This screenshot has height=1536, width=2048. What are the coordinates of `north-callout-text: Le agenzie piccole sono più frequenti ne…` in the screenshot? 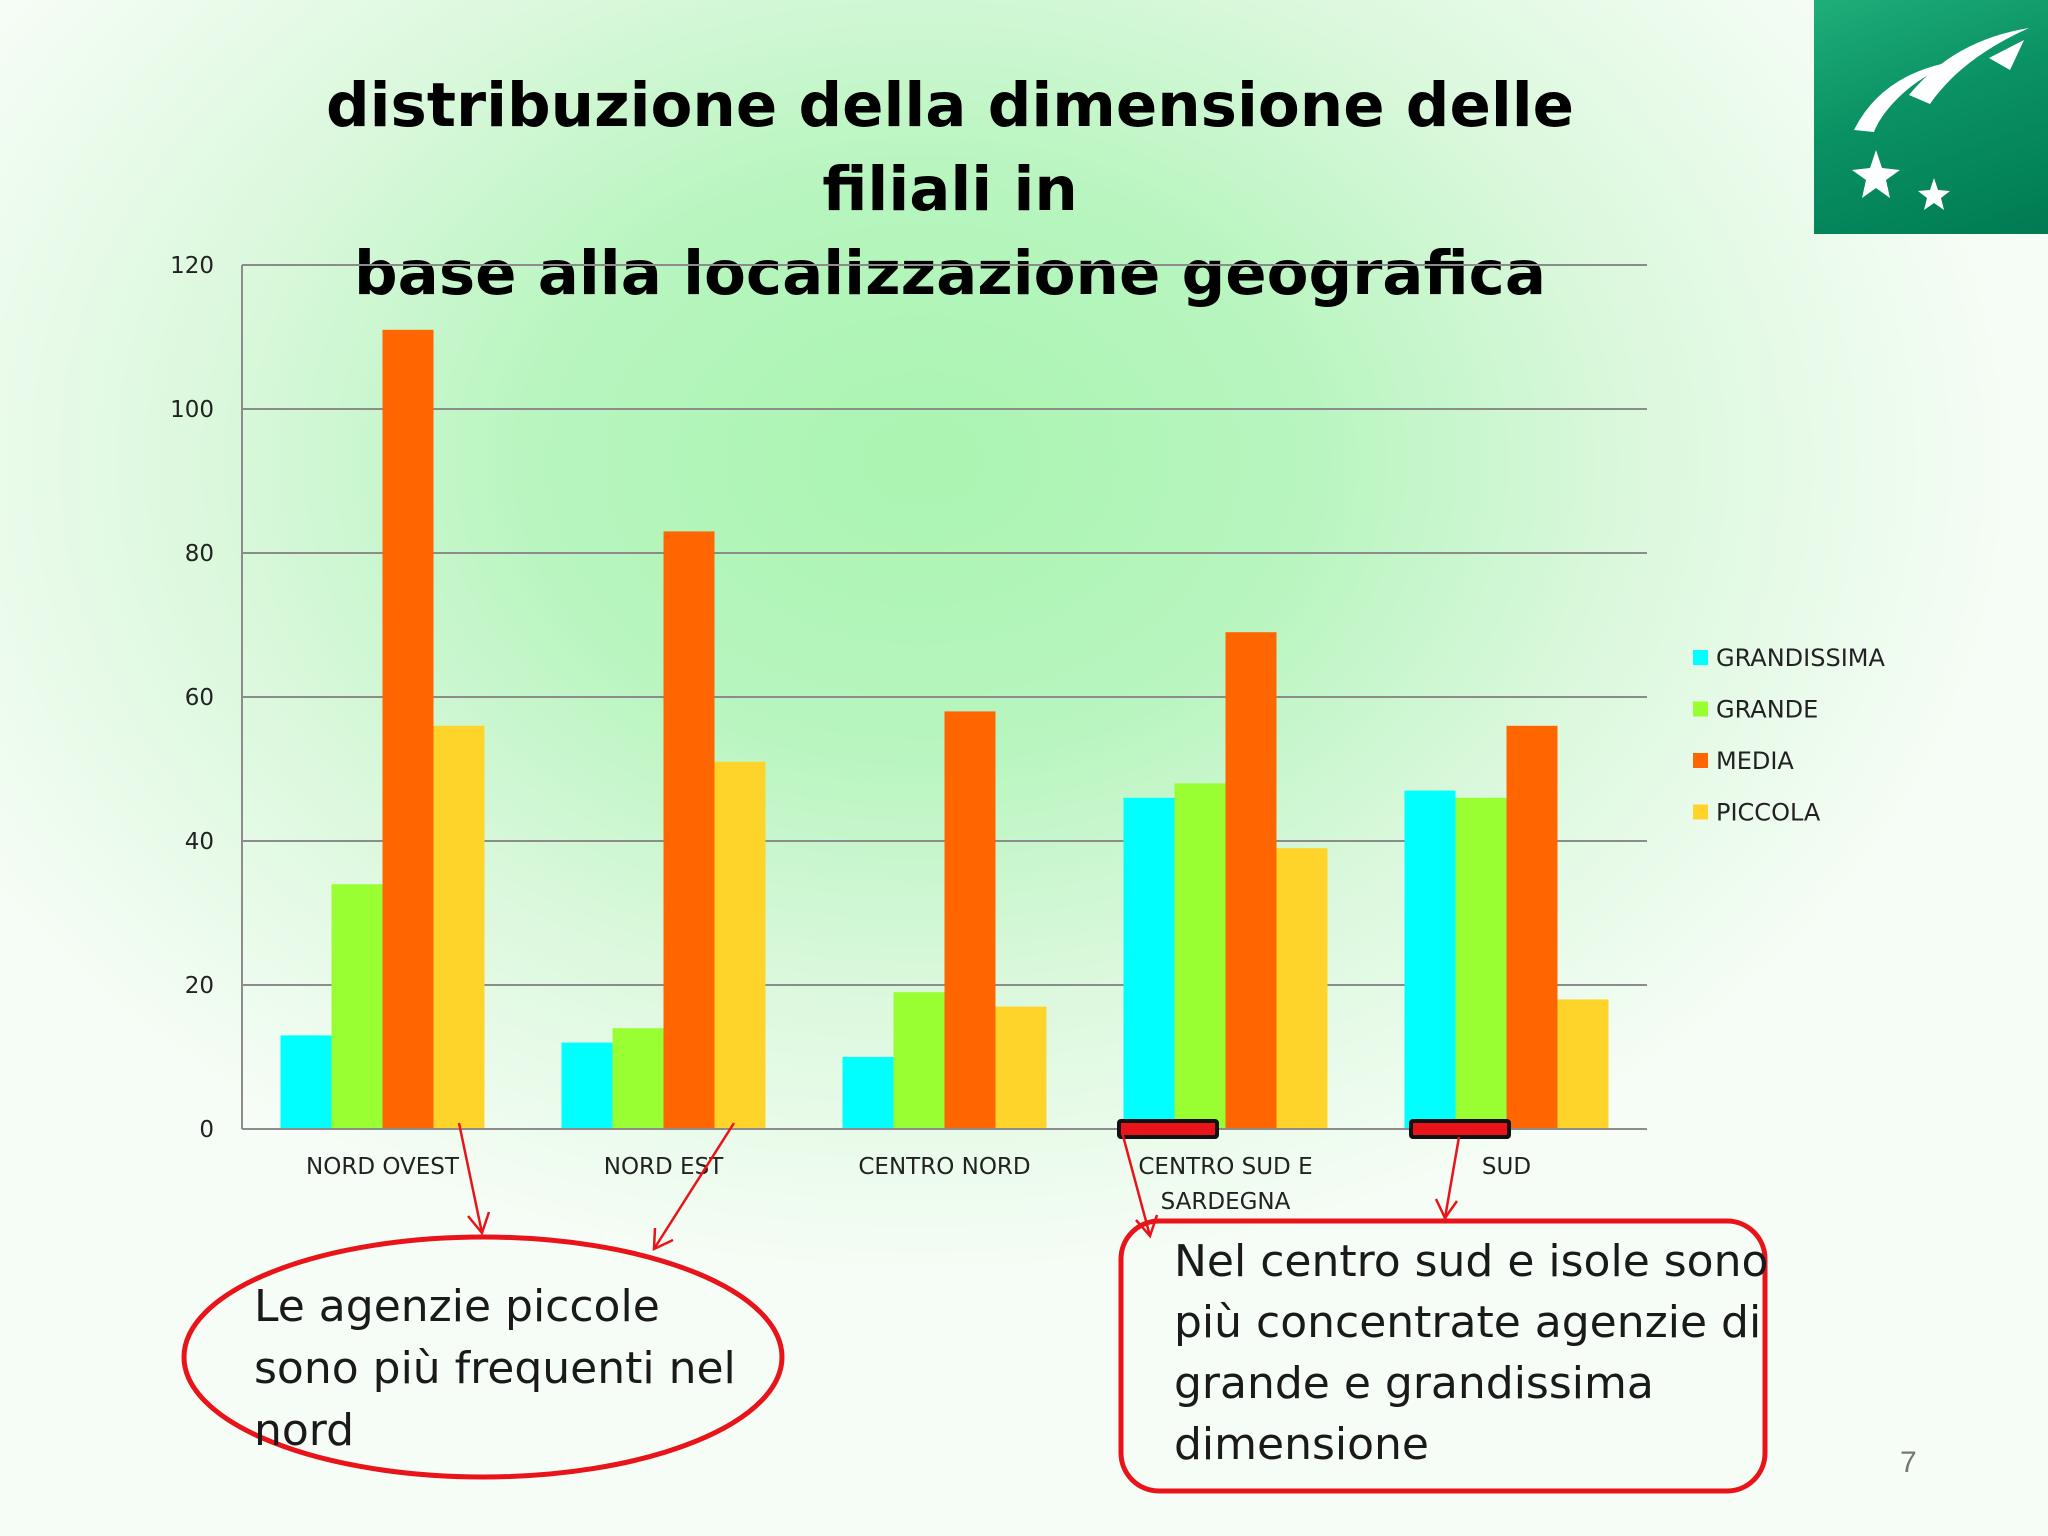 It's located at (495, 1368).